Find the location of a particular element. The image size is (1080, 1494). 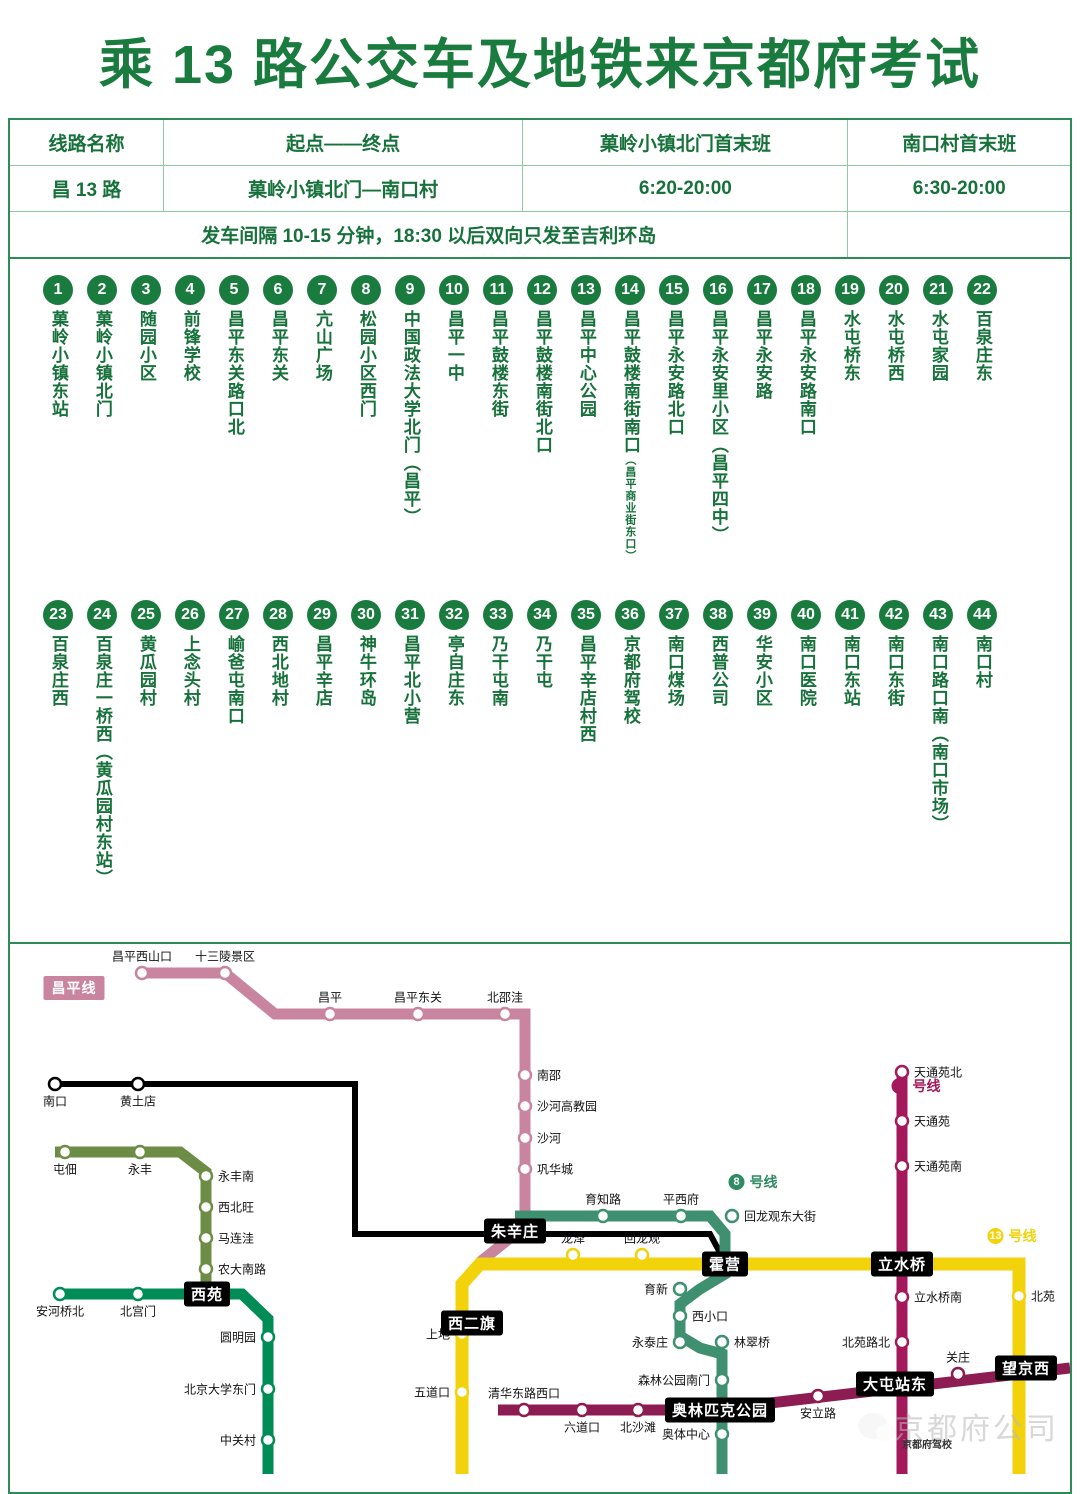

th-first-last-north: 菓岭小镇北门首末班 is located at coordinates (685, 142).